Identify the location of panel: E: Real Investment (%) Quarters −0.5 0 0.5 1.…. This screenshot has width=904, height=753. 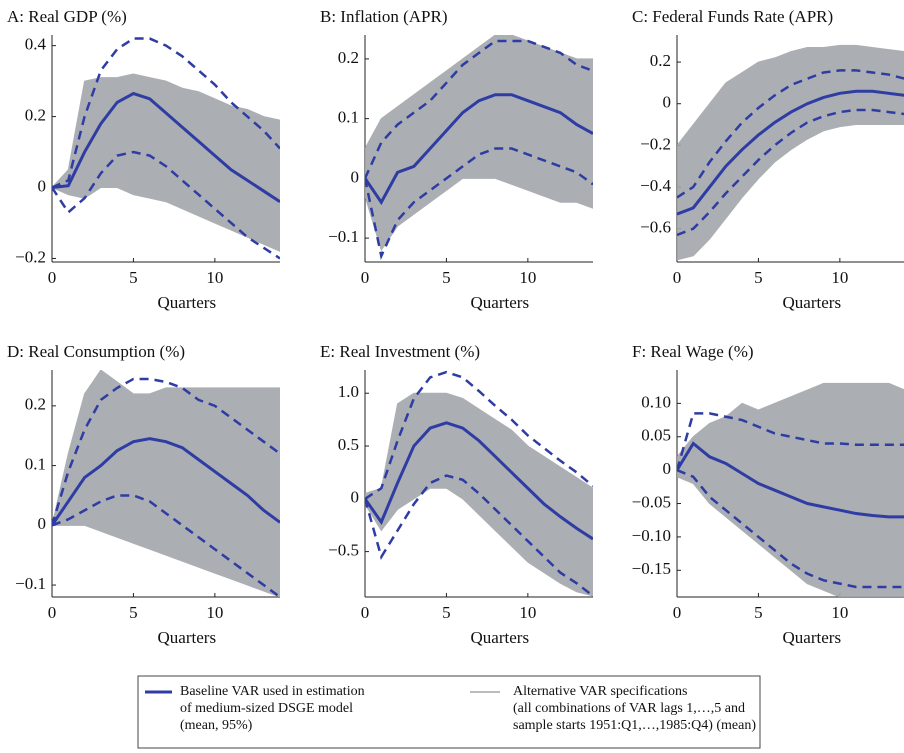
(456, 494).